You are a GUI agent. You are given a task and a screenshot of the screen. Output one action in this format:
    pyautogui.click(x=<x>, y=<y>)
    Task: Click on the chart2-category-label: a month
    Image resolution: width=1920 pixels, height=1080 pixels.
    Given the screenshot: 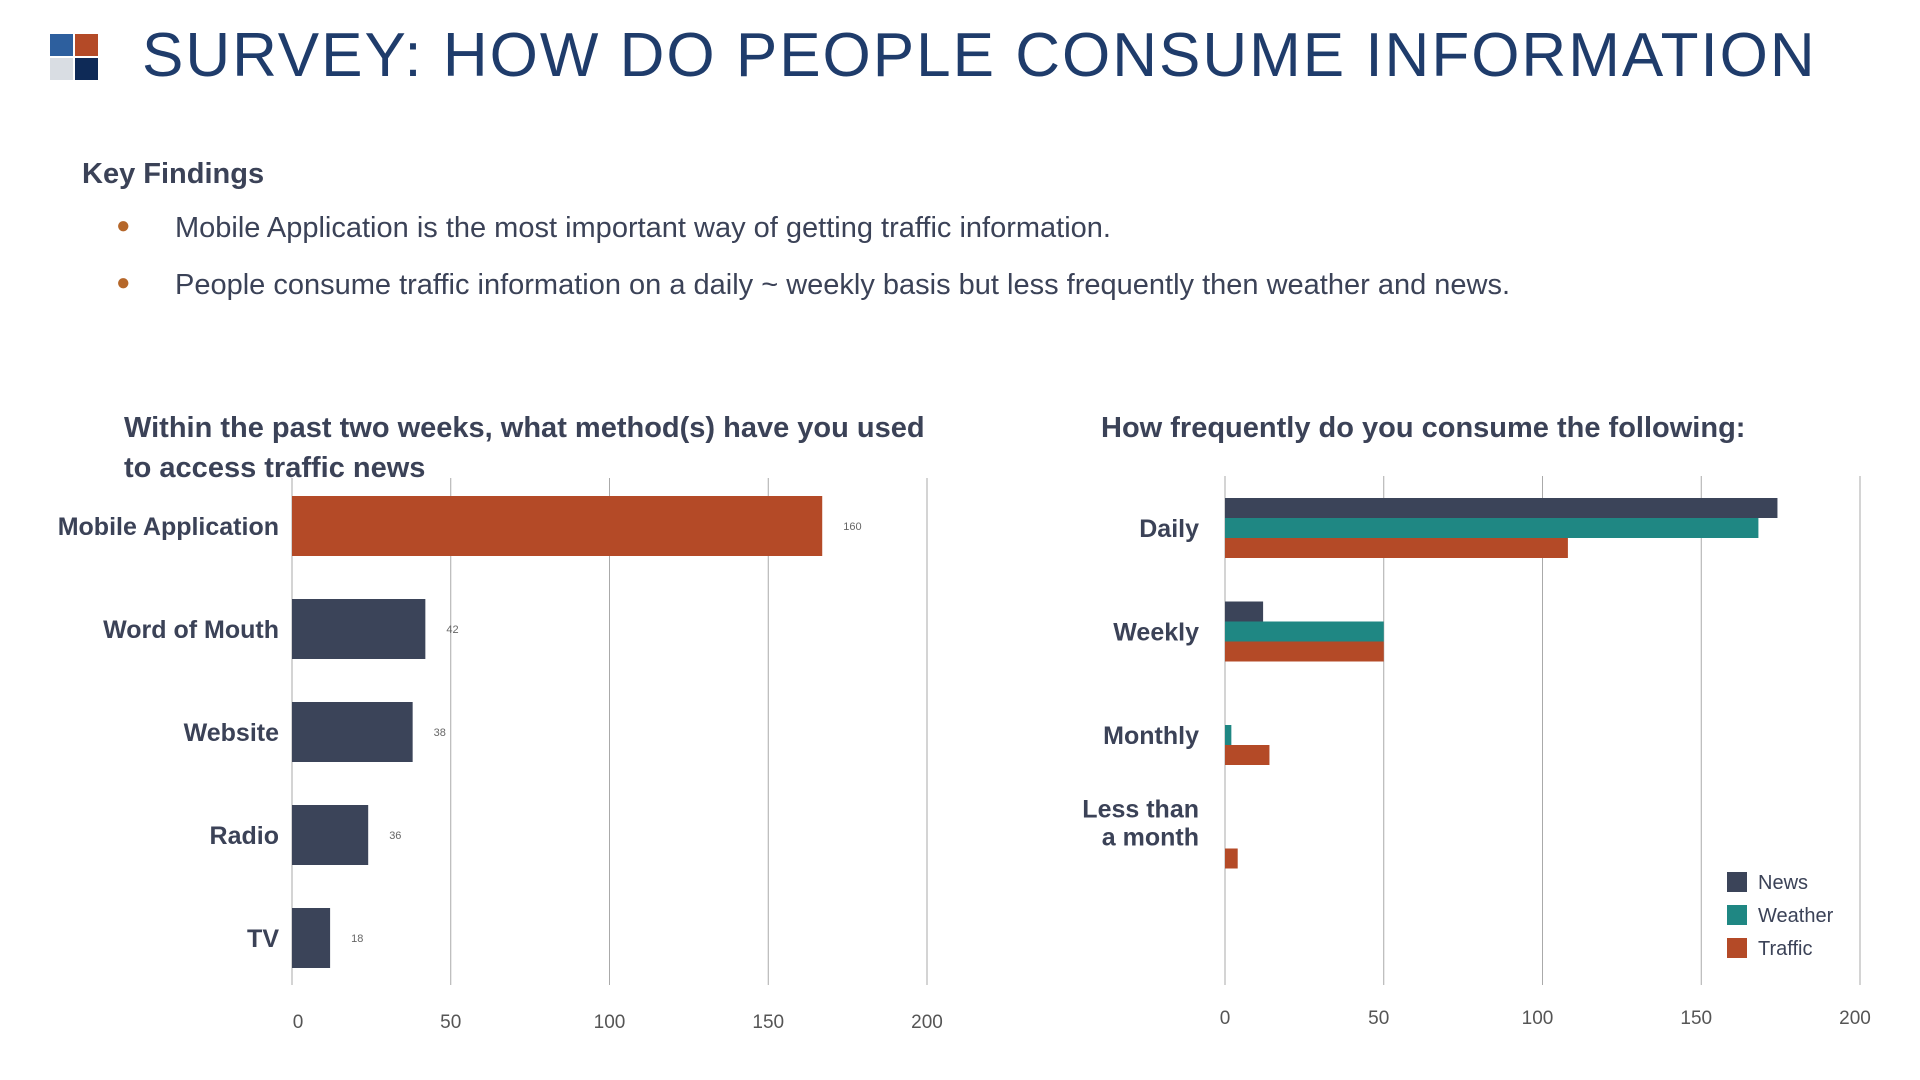 What is the action you would take?
    pyautogui.click(x=1150, y=838)
    